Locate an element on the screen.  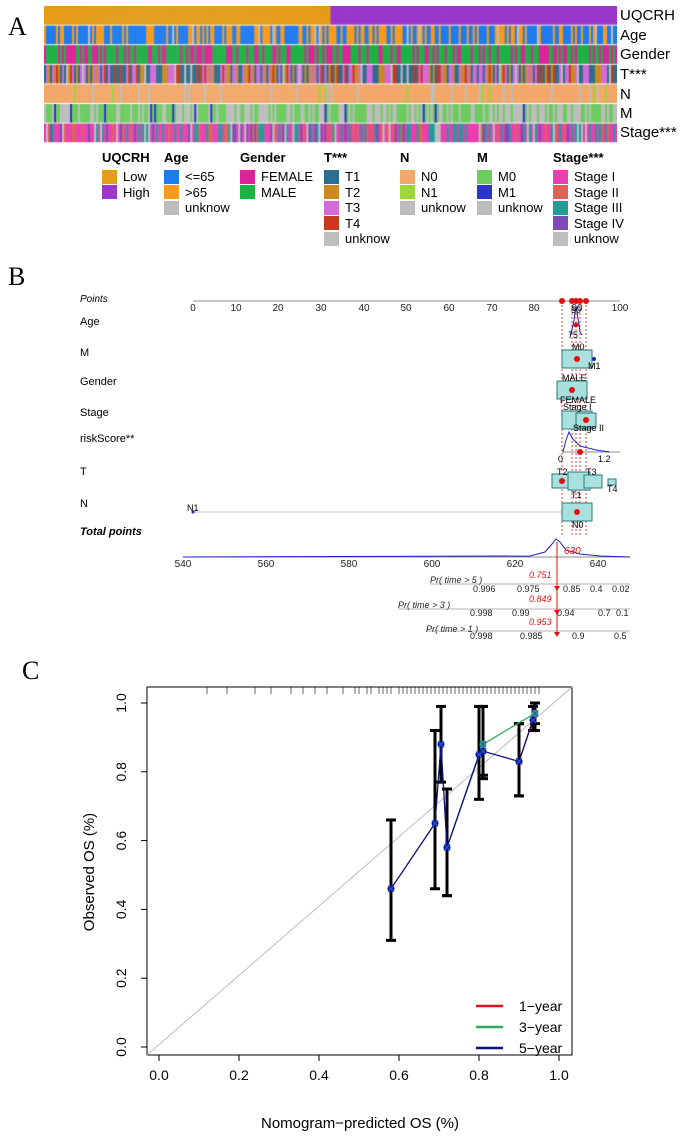
legend-item: N1 is located at coordinates (433, 193).